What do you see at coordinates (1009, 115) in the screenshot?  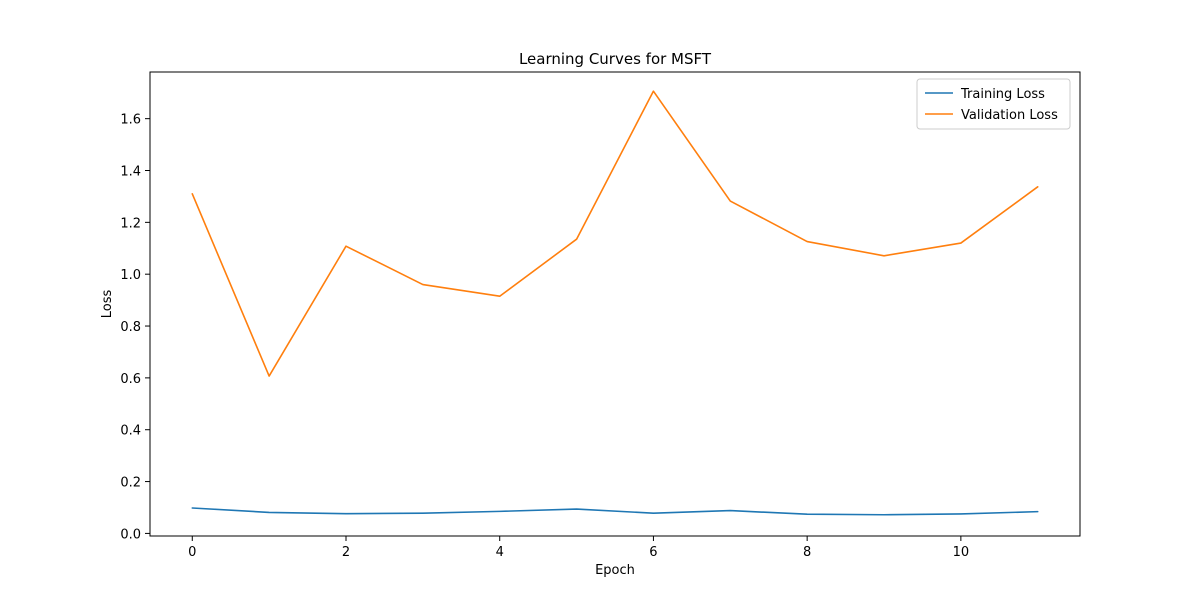 I see `legend-entry-label: Validation Loss` at bounding box center [1009, 115].